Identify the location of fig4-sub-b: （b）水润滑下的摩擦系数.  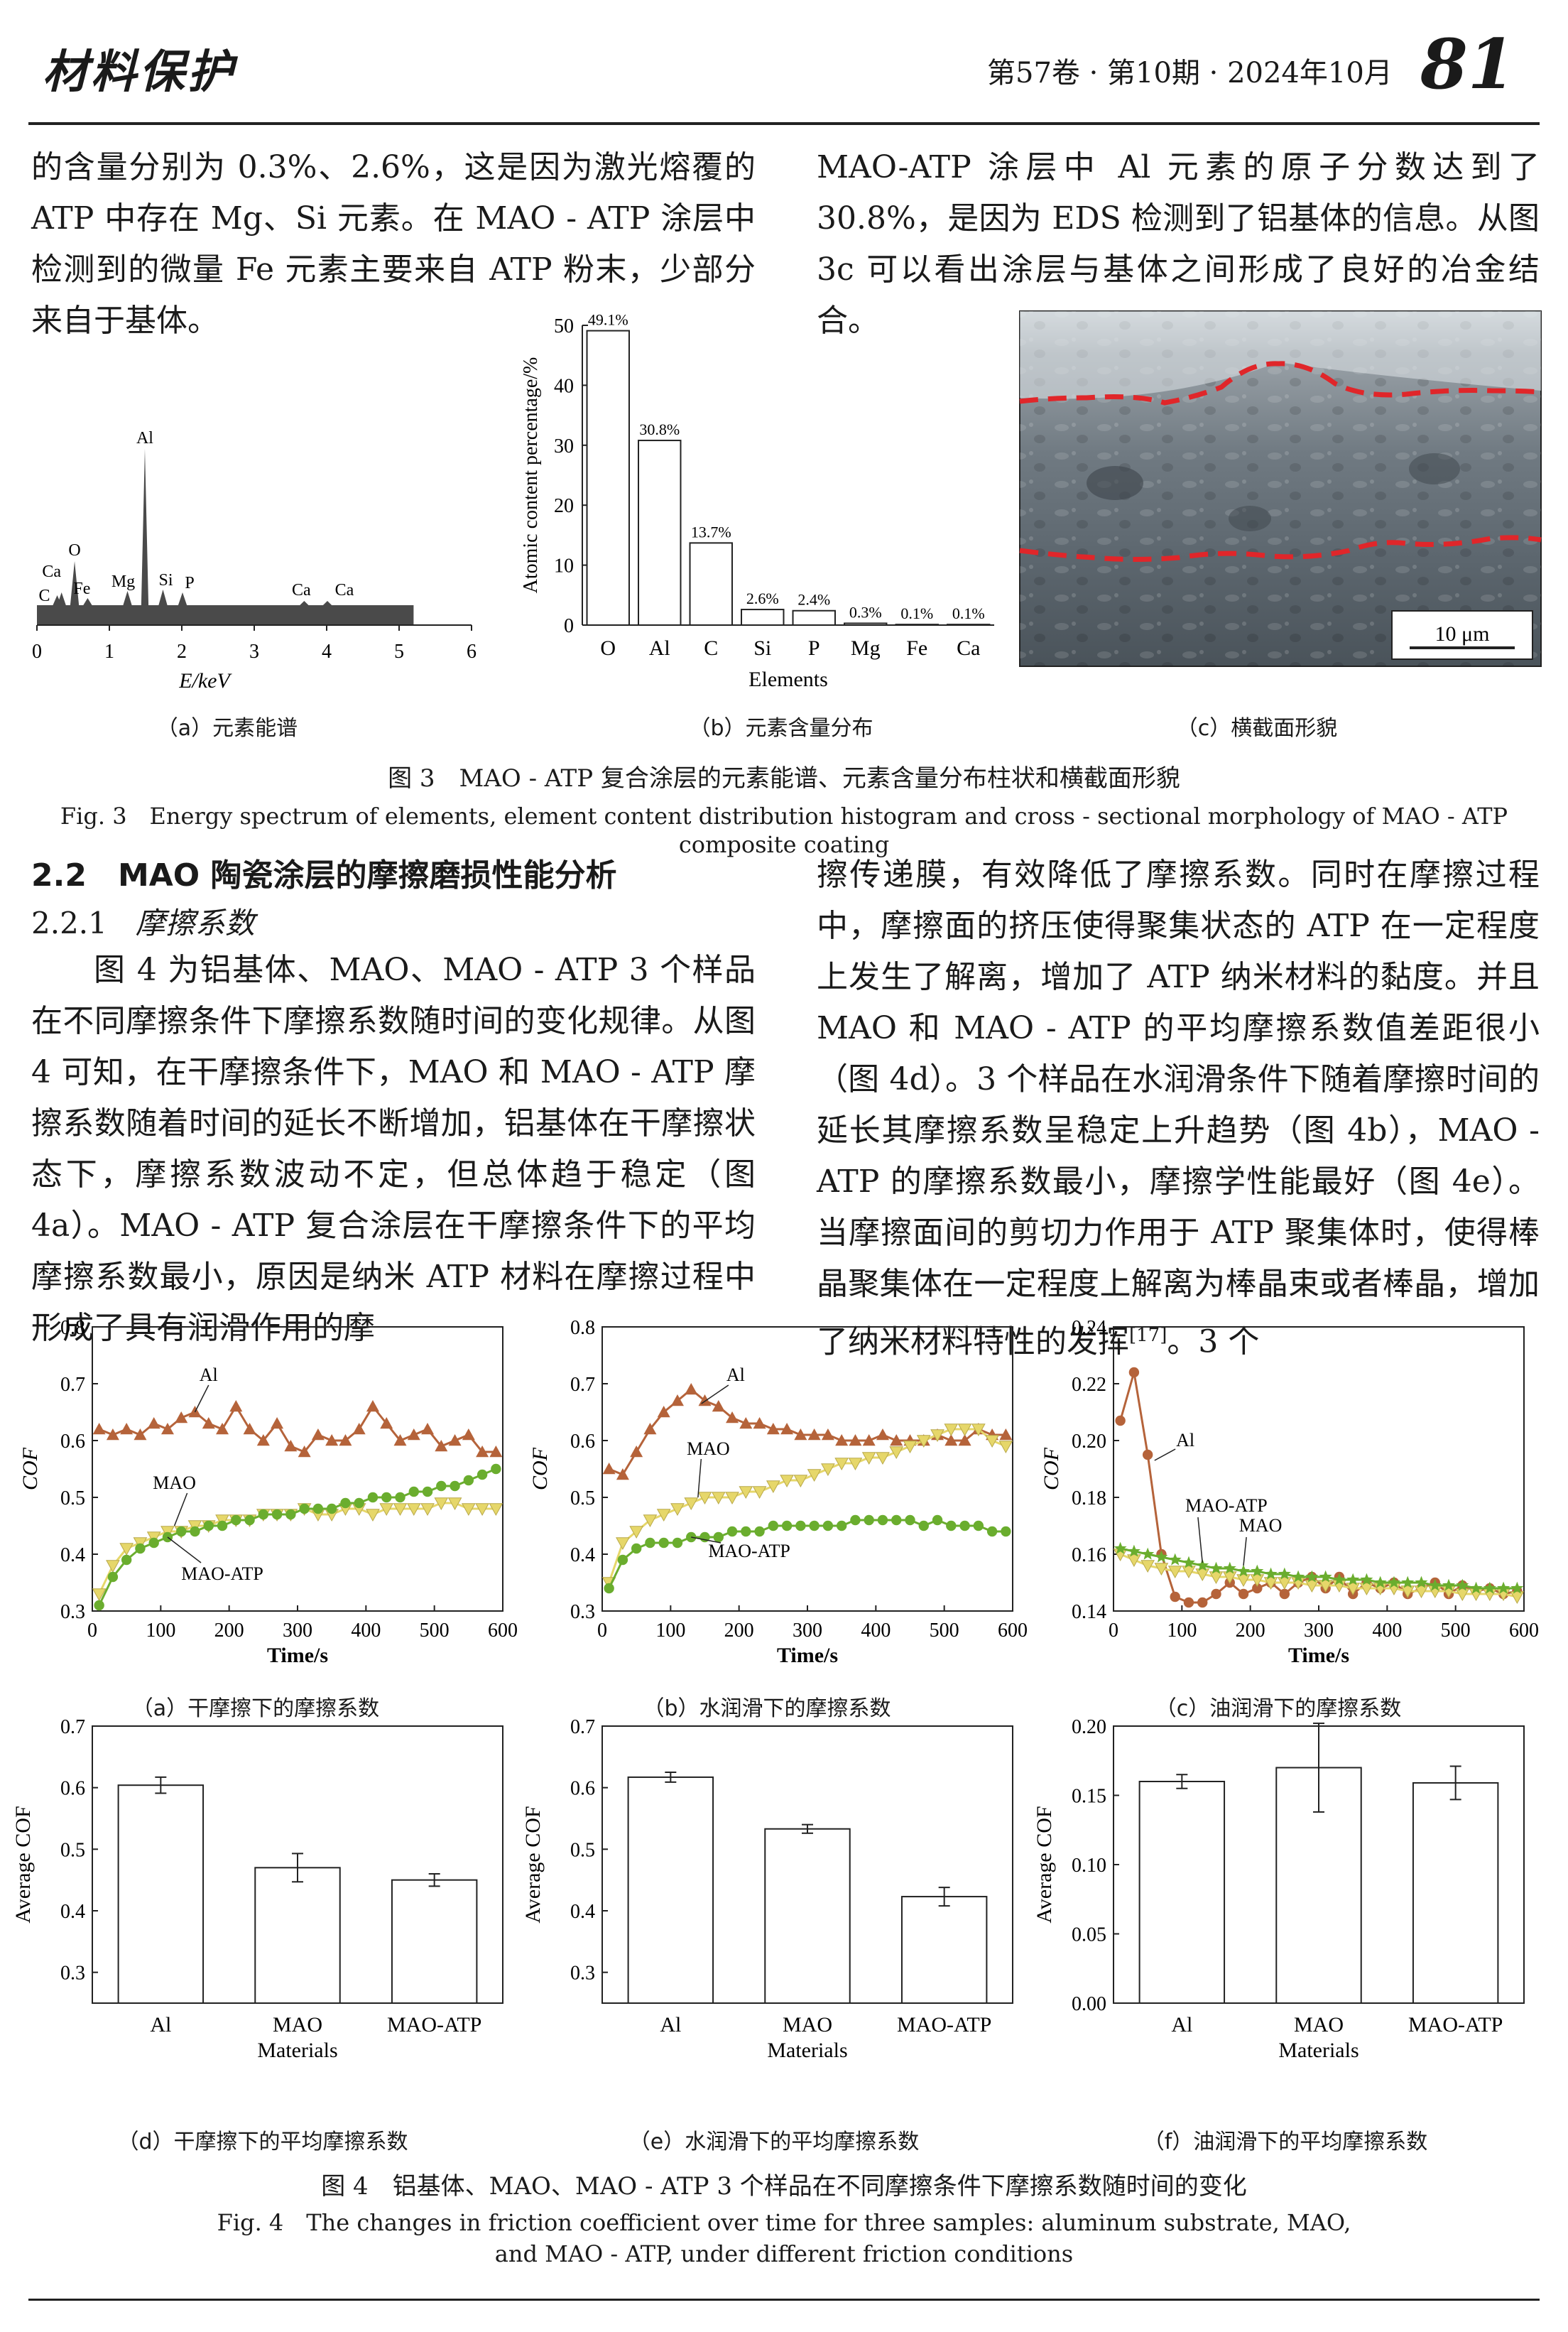
(767, 1709).